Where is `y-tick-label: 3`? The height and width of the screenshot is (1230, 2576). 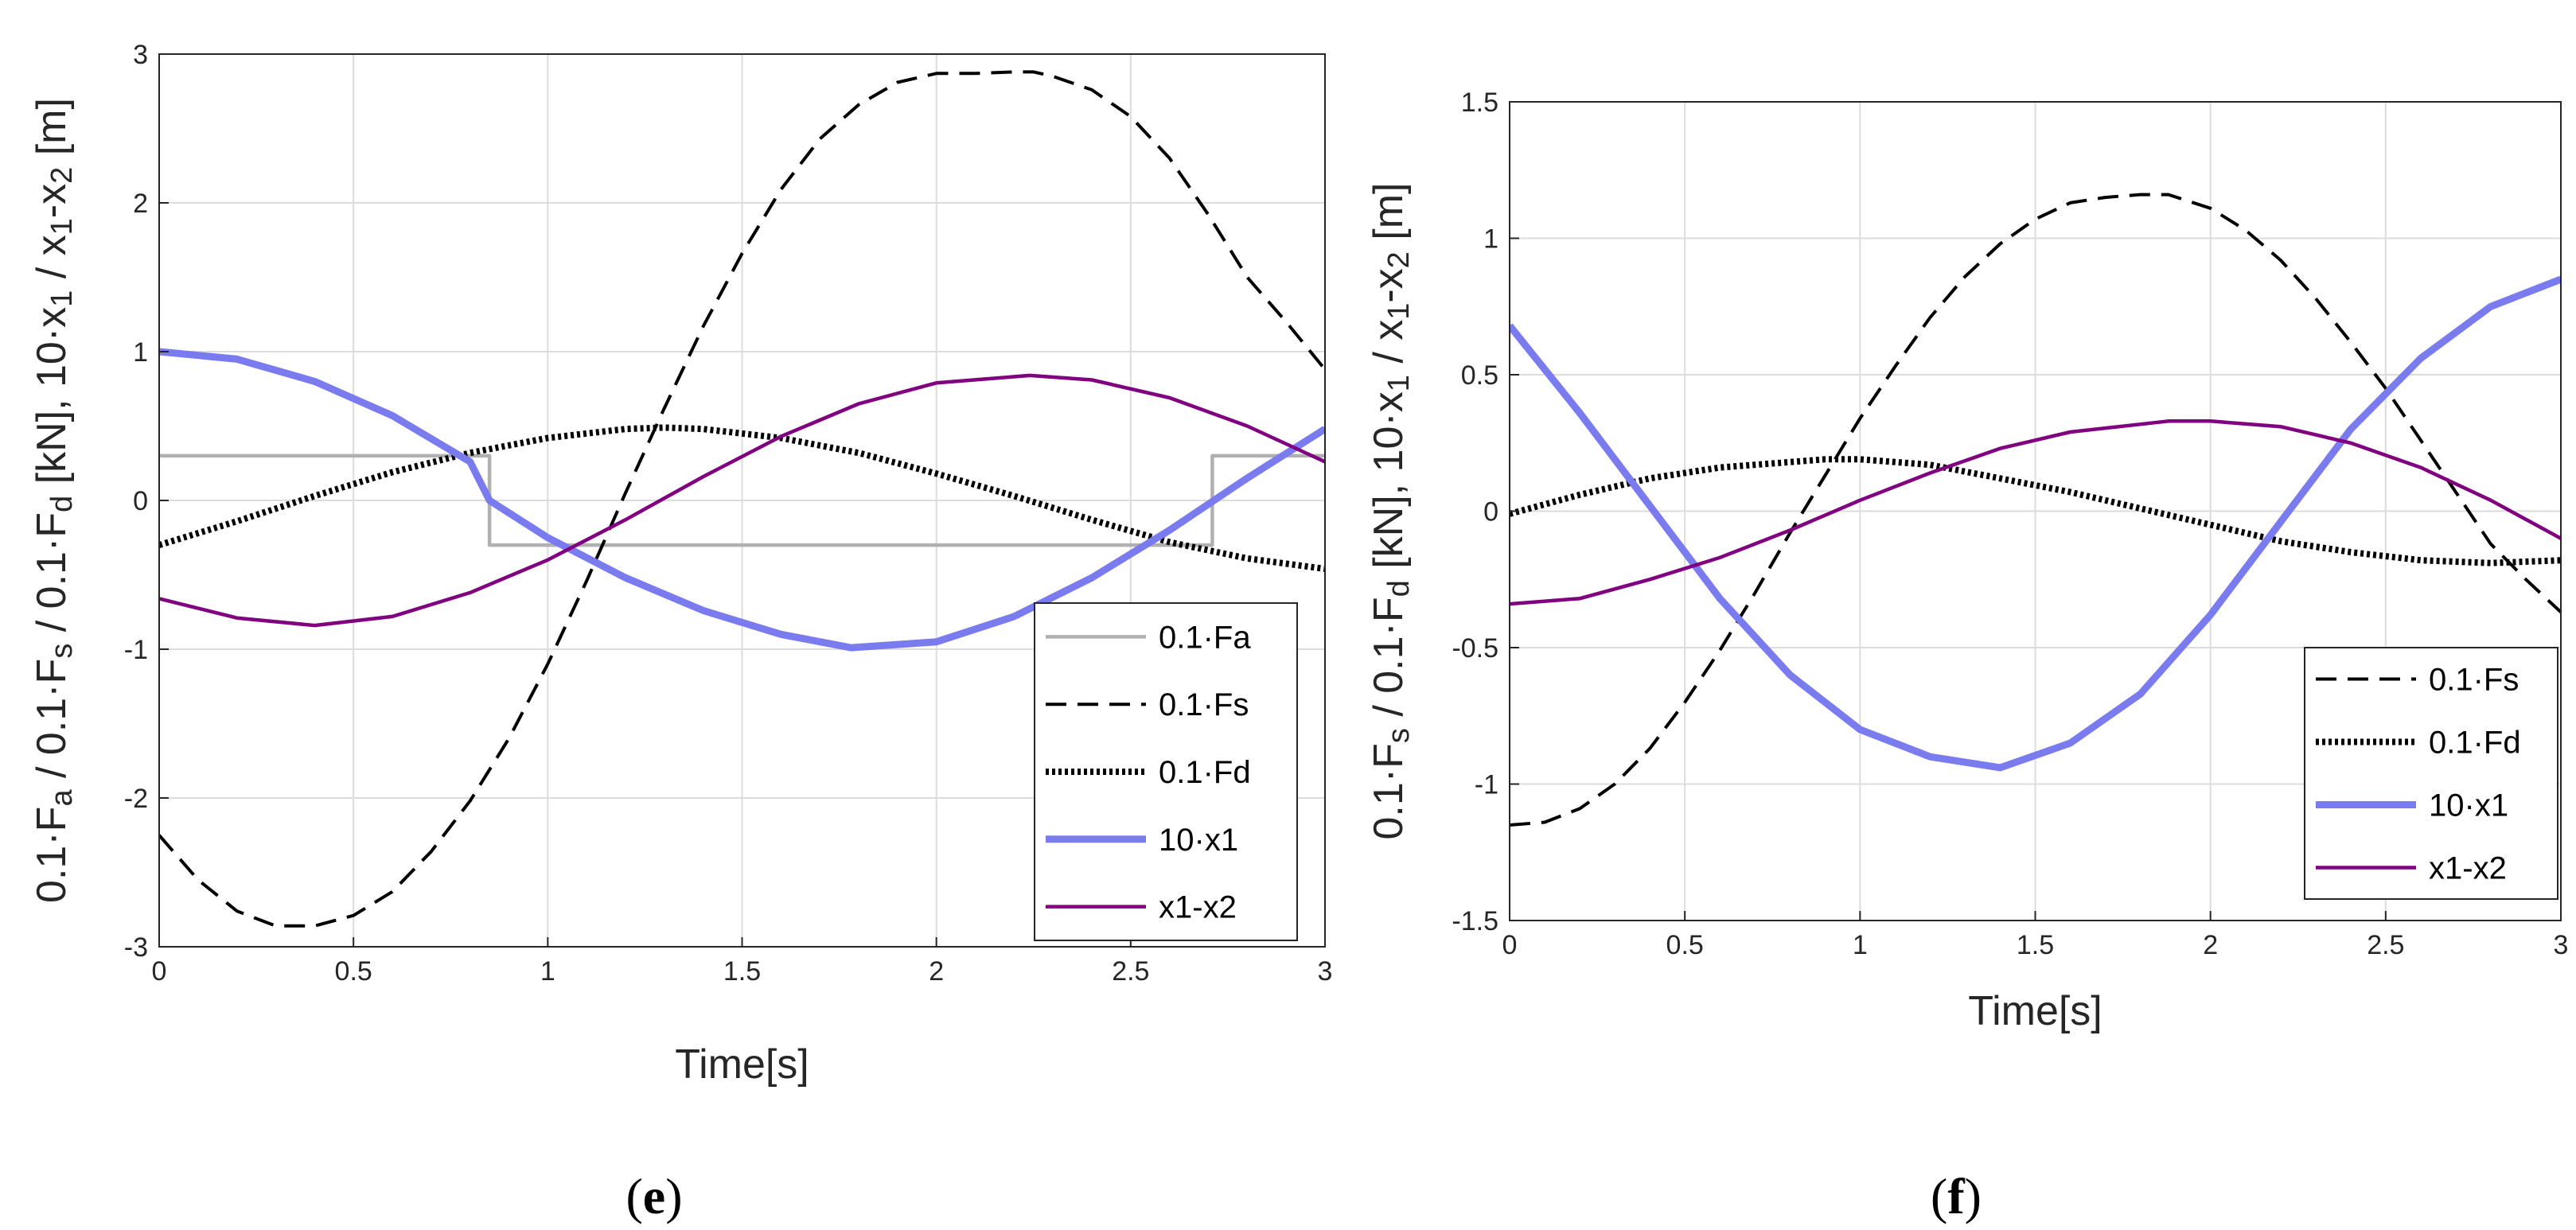
y-tick-label: 3 is located at coordinates (140, 55).